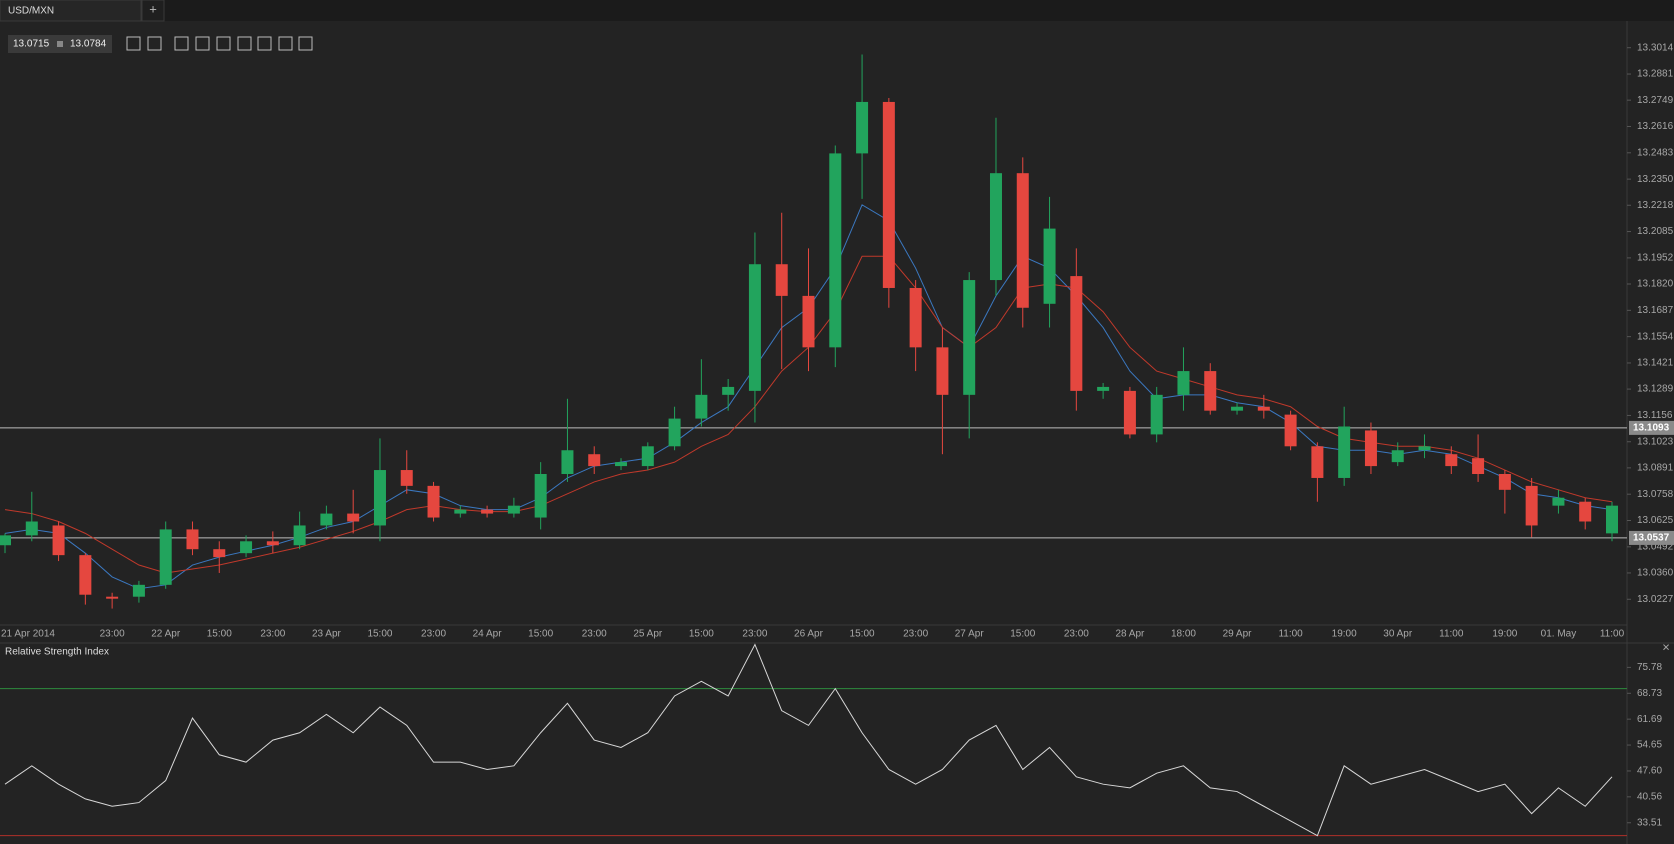  What do you see at coordinates (1666, 646) in the screenshot?
I see `close-indicator-button: ×` at bounding box center [1666, 646].